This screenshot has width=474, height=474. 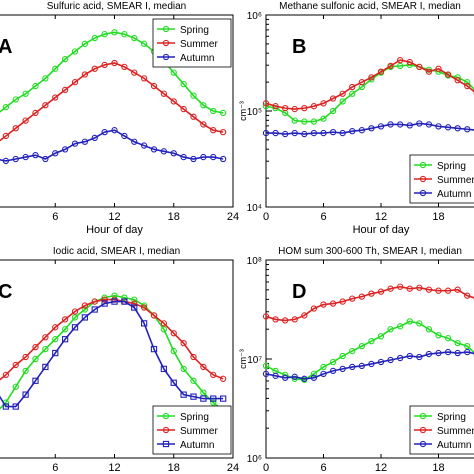 What do you see at coordinates (233, 217) in the screenshot?
I see `x-tick-label: 24` at bounding box center [233, 217].